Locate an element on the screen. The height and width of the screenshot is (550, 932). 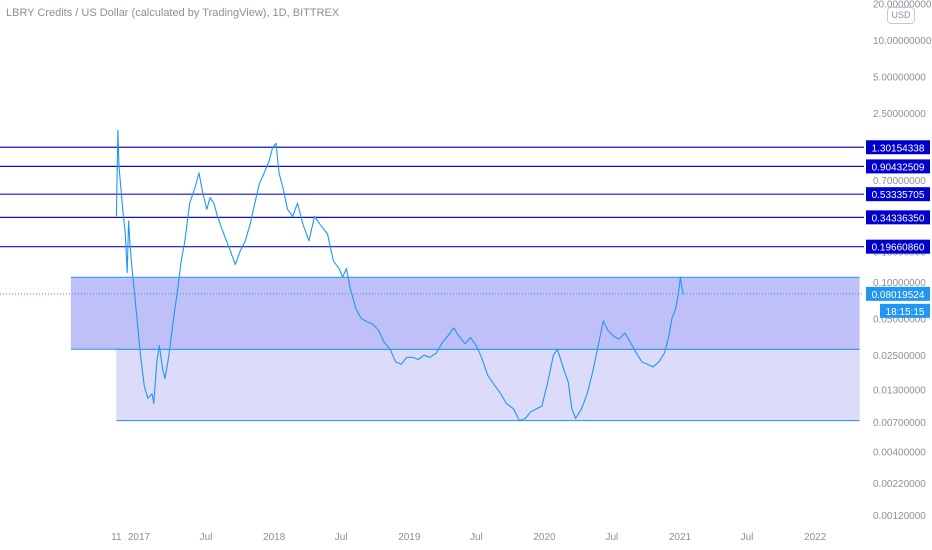
y-tick-label: 0.00220000 is located at coordinates (899, 484).